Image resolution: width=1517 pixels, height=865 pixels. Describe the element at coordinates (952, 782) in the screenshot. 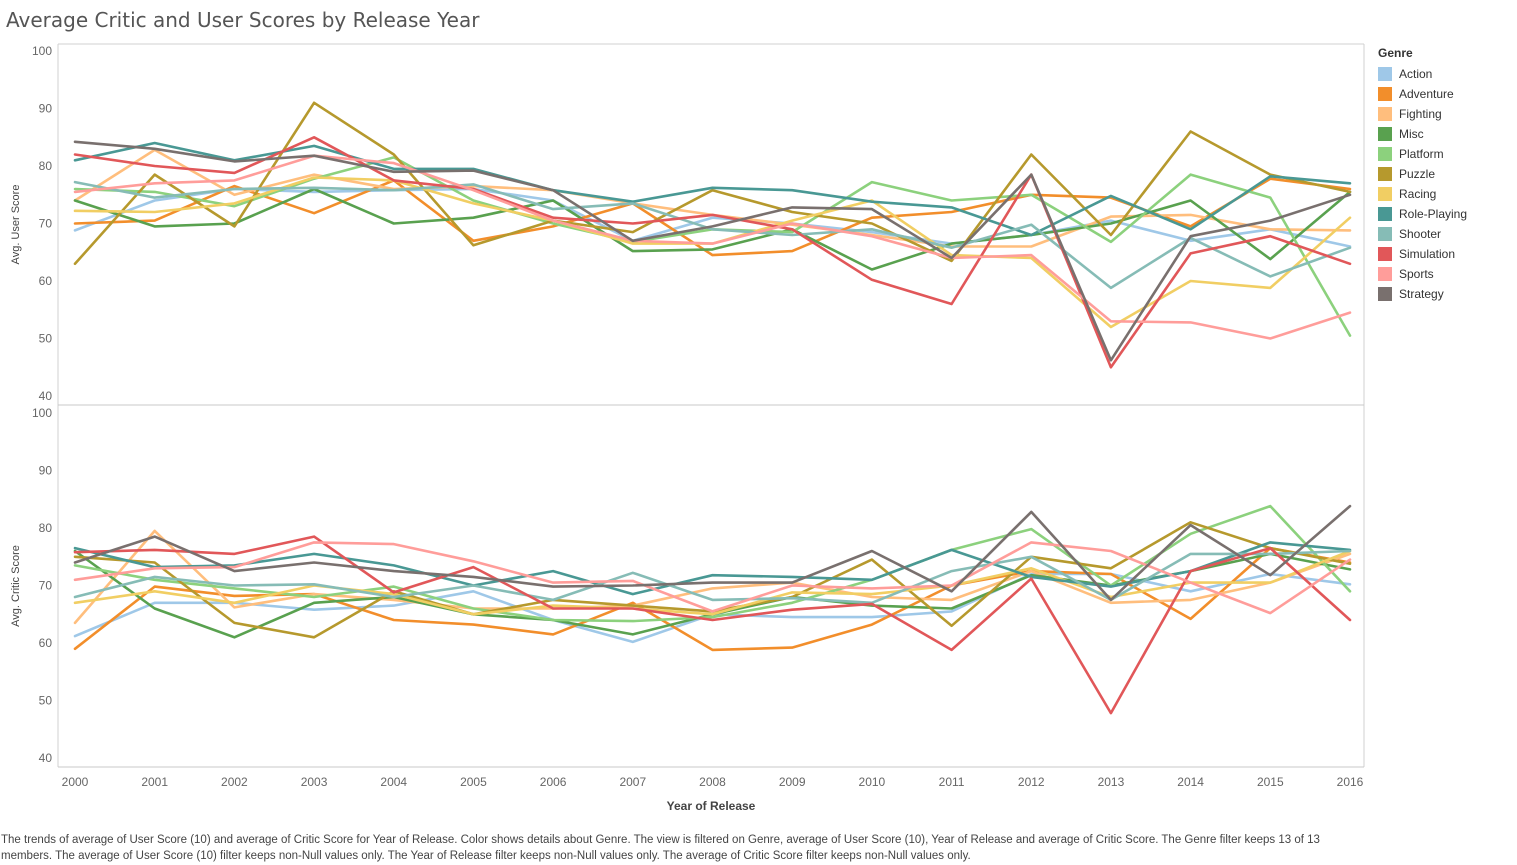

I see `x-tick-label: 2011` at that location.